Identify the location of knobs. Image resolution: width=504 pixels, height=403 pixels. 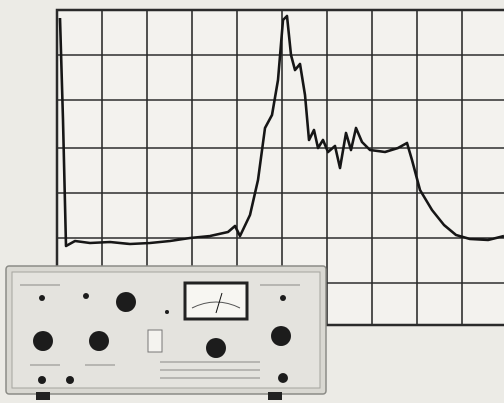
(162, 338).